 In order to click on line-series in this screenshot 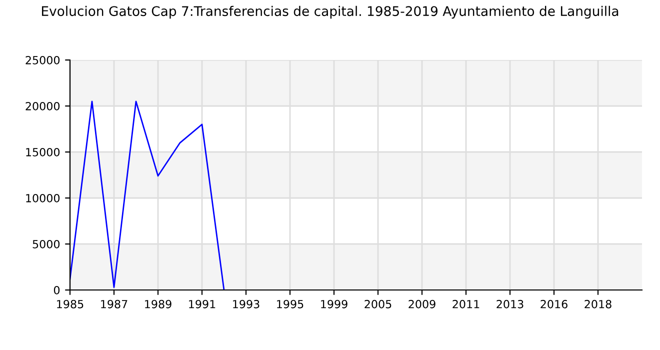, I will do `click(147, 195)`.